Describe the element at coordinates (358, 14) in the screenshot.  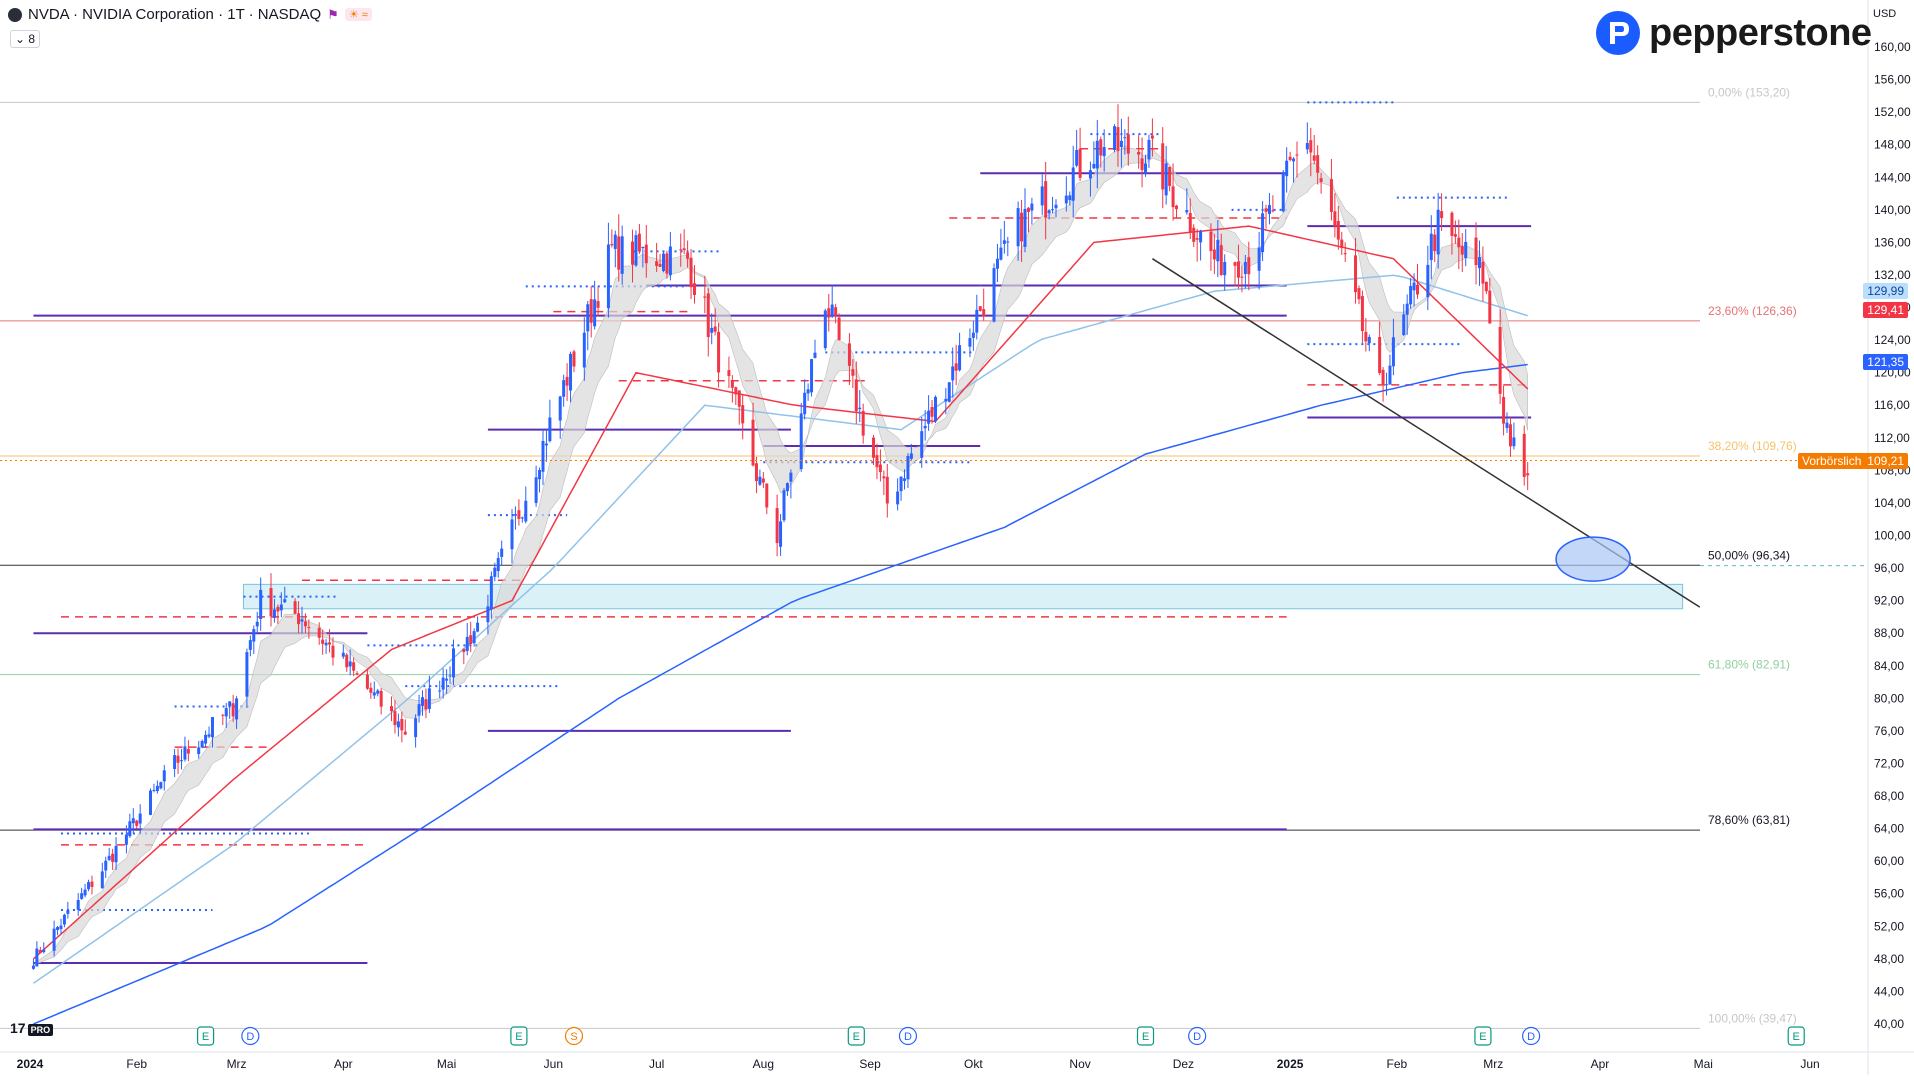
I see `session-icon: ☀ ≈` at that location.